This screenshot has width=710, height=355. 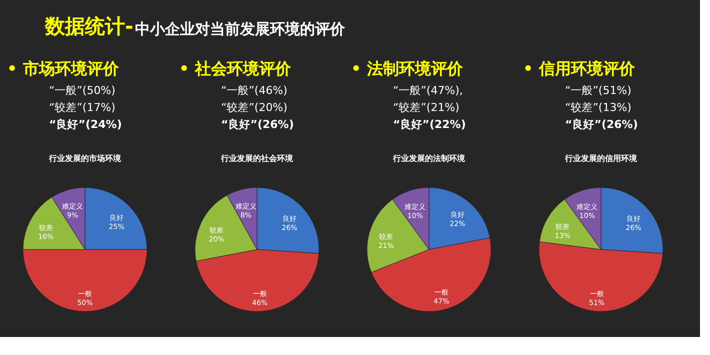 I want to click on text: “一般”(50%), so click(x=82, y=90).